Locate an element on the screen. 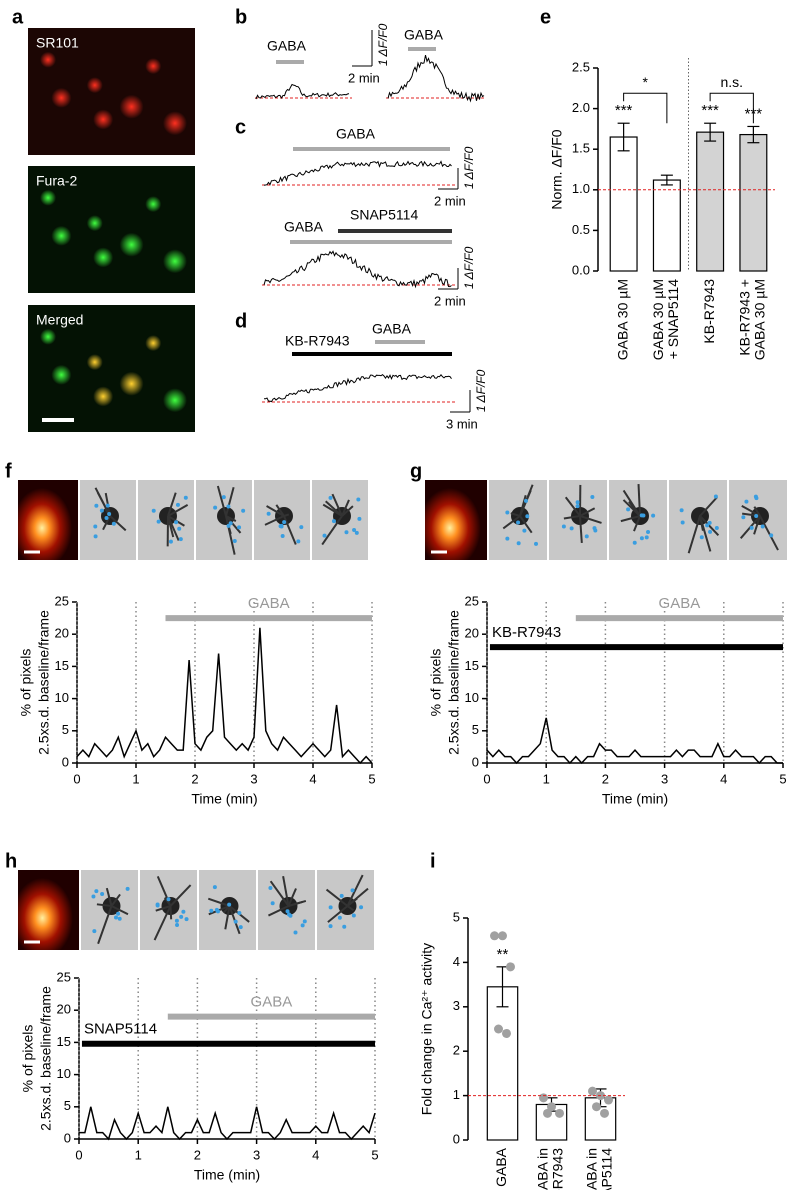 The height and width of the screenshot is (1190, 788). y-tick-label: 4 is located at coordinates (456, 961).